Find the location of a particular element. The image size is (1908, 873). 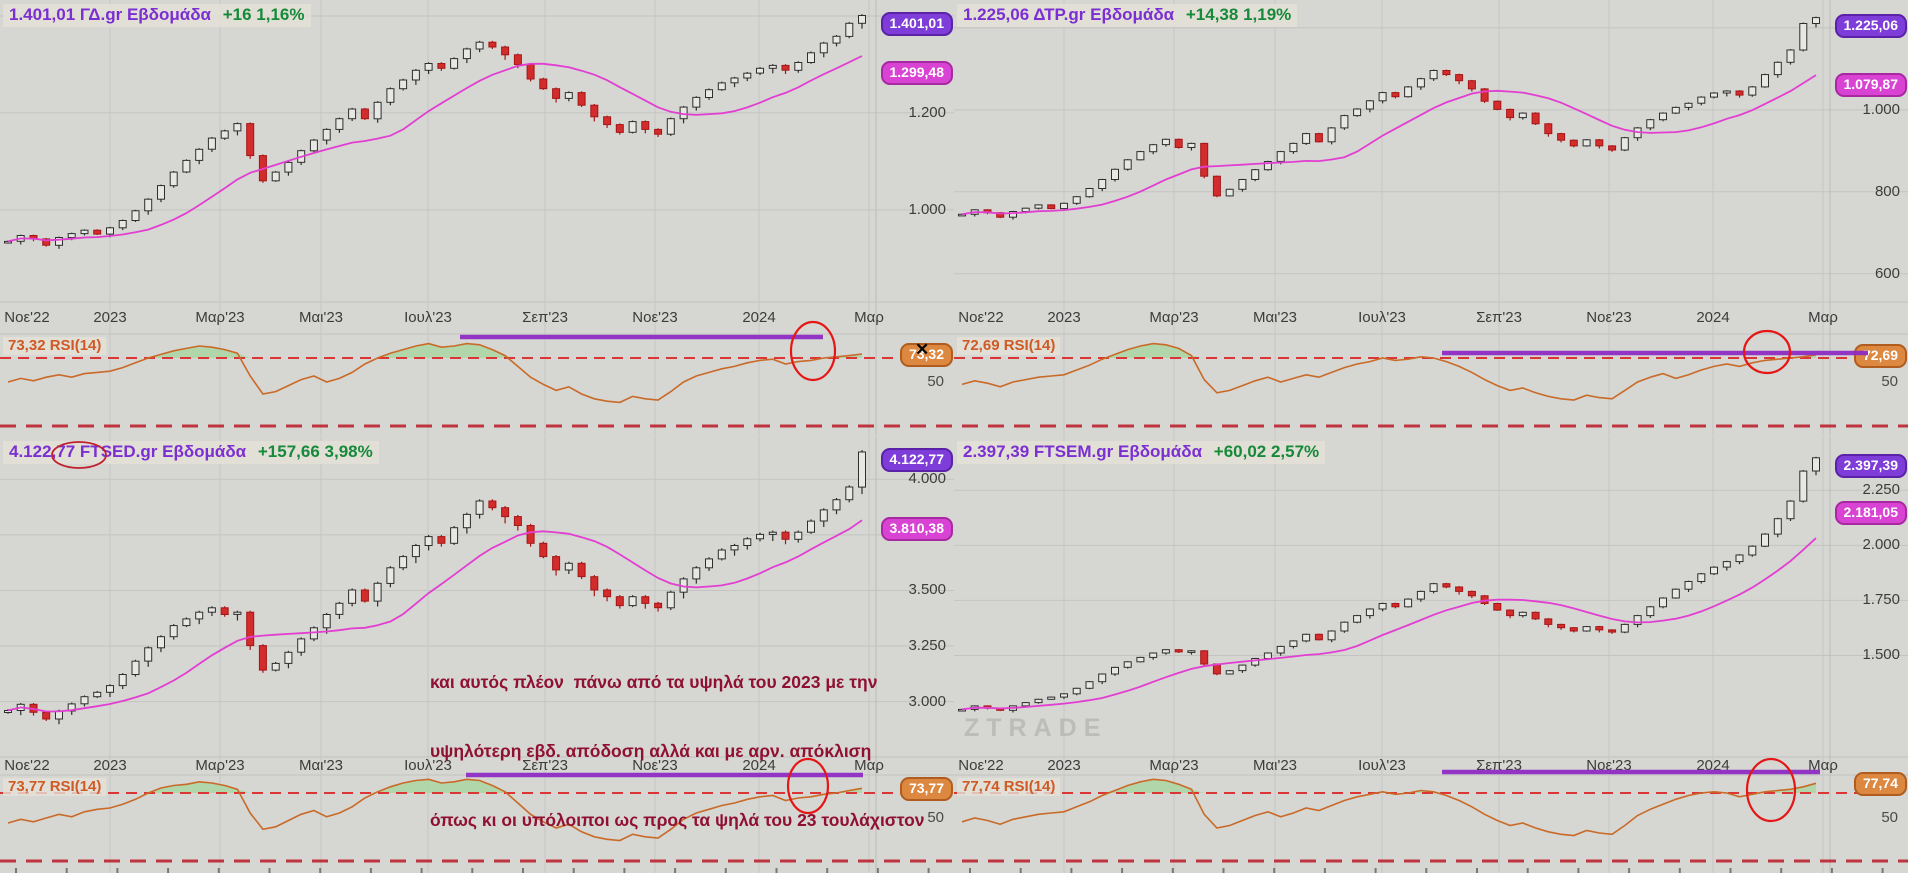

mouse-cursor-icon: ✕ is located at coordinates (922, 349).